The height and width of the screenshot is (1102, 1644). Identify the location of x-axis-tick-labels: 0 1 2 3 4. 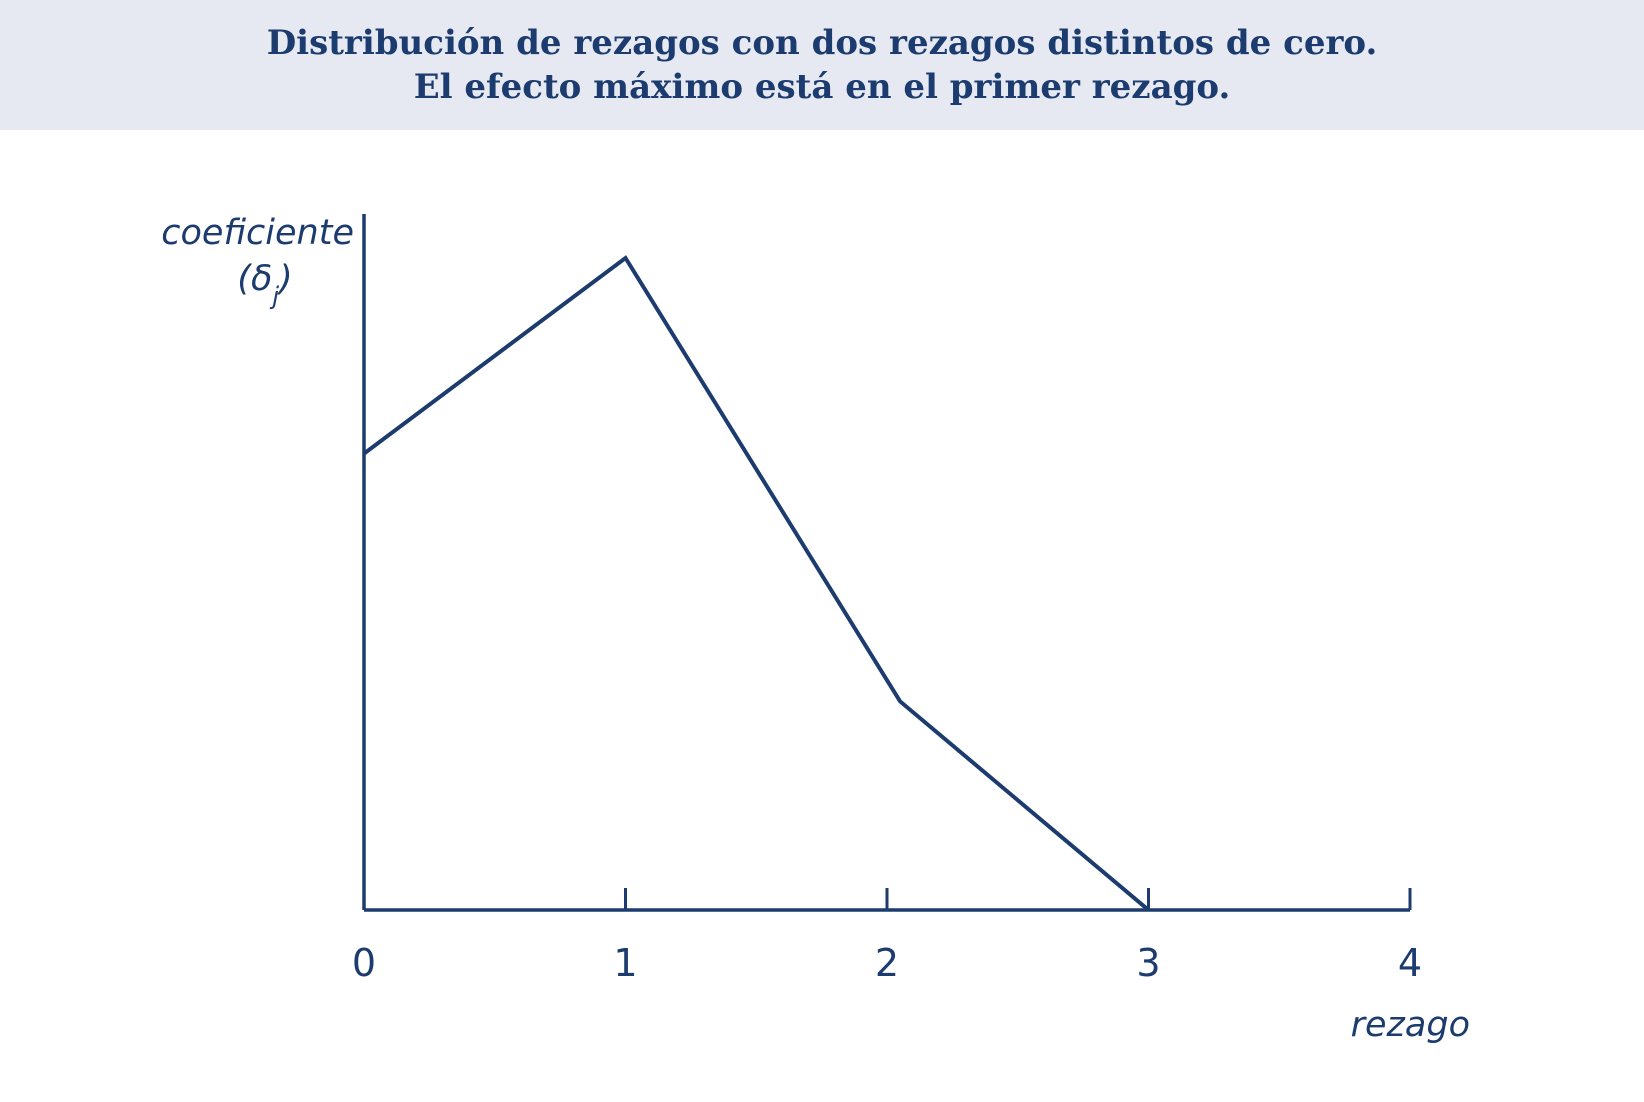
(887, 963).